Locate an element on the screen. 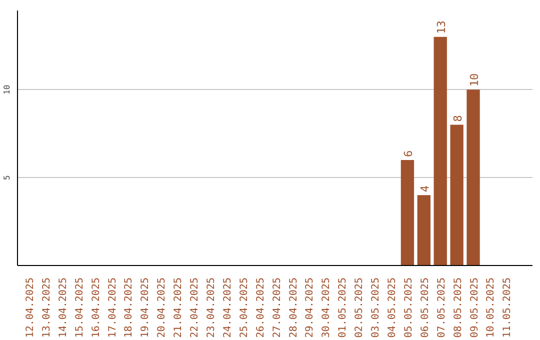  x-tick-label: 27.04.2025 is located at coordinates (277, 307).